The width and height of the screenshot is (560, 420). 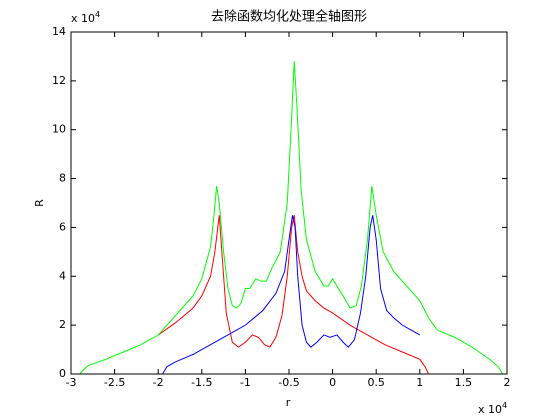 What do you see at coordinates (59, 129) in the screenshot?
I see `y-tick-label: 10` at bounding box center [59, 129].